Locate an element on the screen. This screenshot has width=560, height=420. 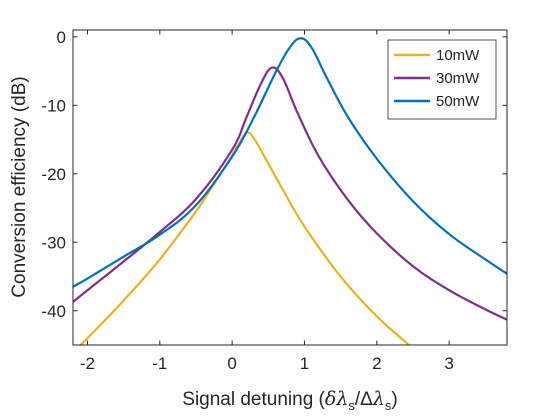
y-tick-label: -10 is located at coordinates (53, 105).